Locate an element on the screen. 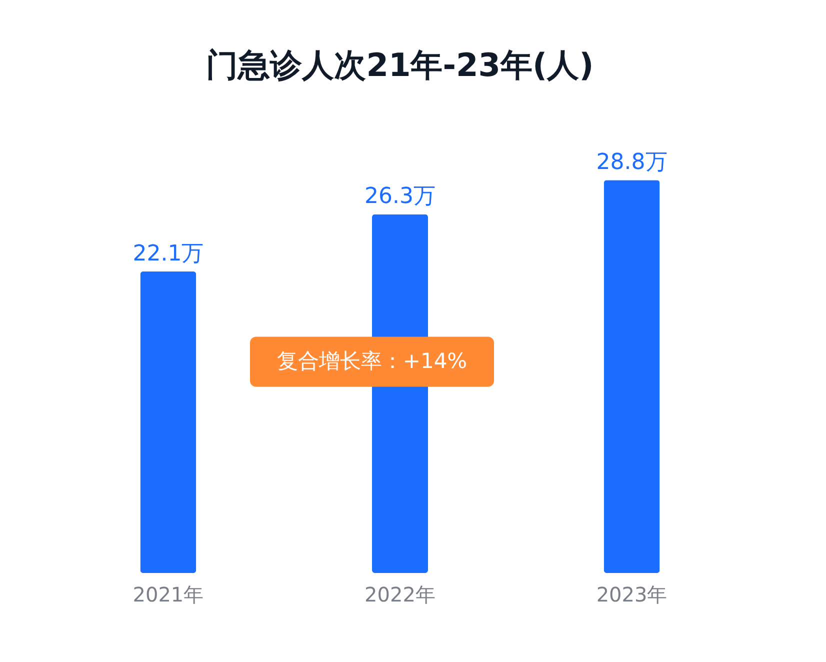 Image resolution: width=826 pixels, height=662 pixels. chart-title: 门急诊人次21年-23年(人) is located at coordinates (400, 65).